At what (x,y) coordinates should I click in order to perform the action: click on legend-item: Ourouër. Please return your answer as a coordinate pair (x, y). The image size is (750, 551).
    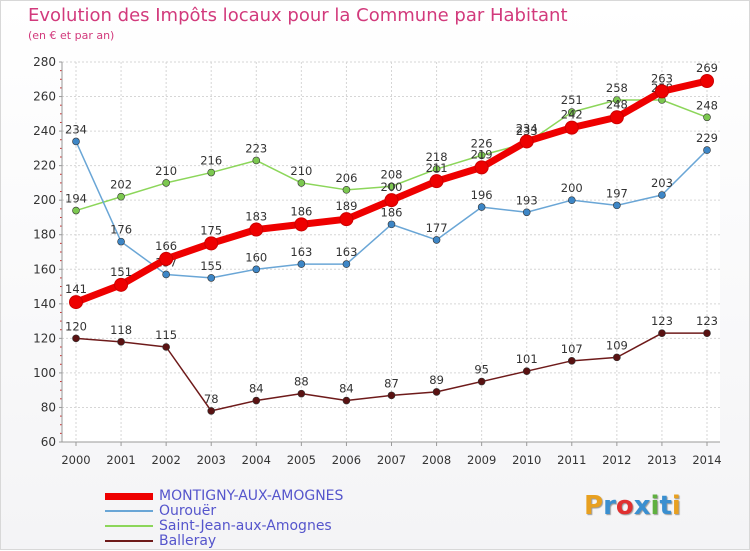
    Looking at the image, I should click on (160, 511).